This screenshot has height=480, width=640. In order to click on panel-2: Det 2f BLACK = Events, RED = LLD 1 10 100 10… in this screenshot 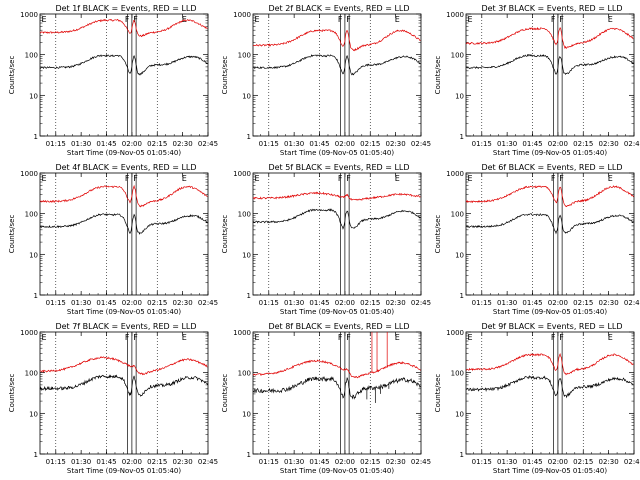, I will do `click(326, 80)`.